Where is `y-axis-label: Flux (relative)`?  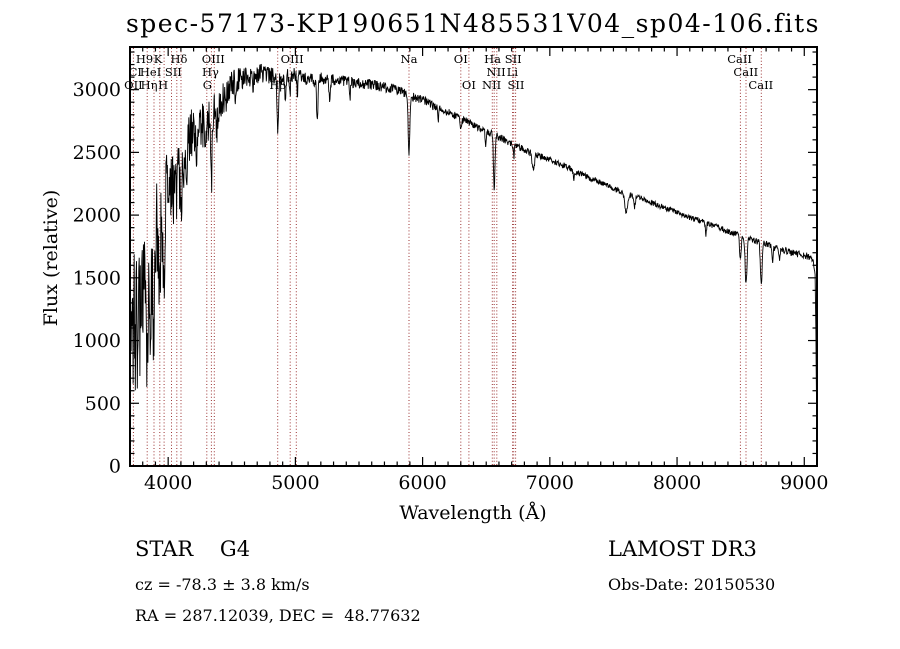
y-axis-label: Flux (relative) is located at coordinates (51, 258).